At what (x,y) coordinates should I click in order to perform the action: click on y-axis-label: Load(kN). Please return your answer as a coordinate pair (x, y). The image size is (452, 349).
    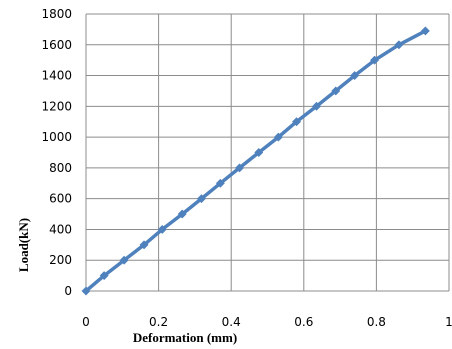
    Looking at the image, I should click on (23, 245).